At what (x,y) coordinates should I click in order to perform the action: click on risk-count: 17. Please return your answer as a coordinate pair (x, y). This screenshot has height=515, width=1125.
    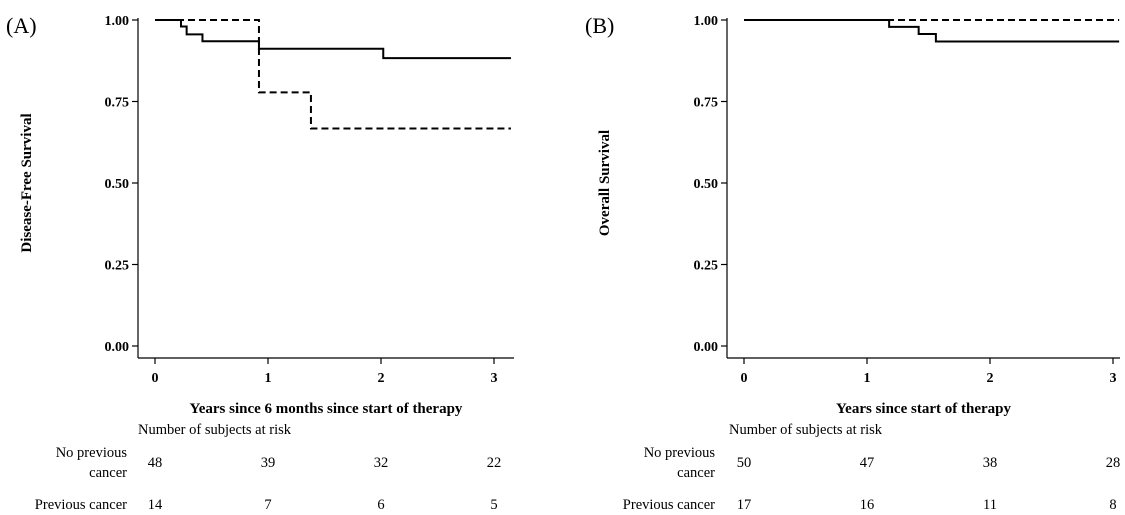
    Looking at the image, I should click on (744, 505).